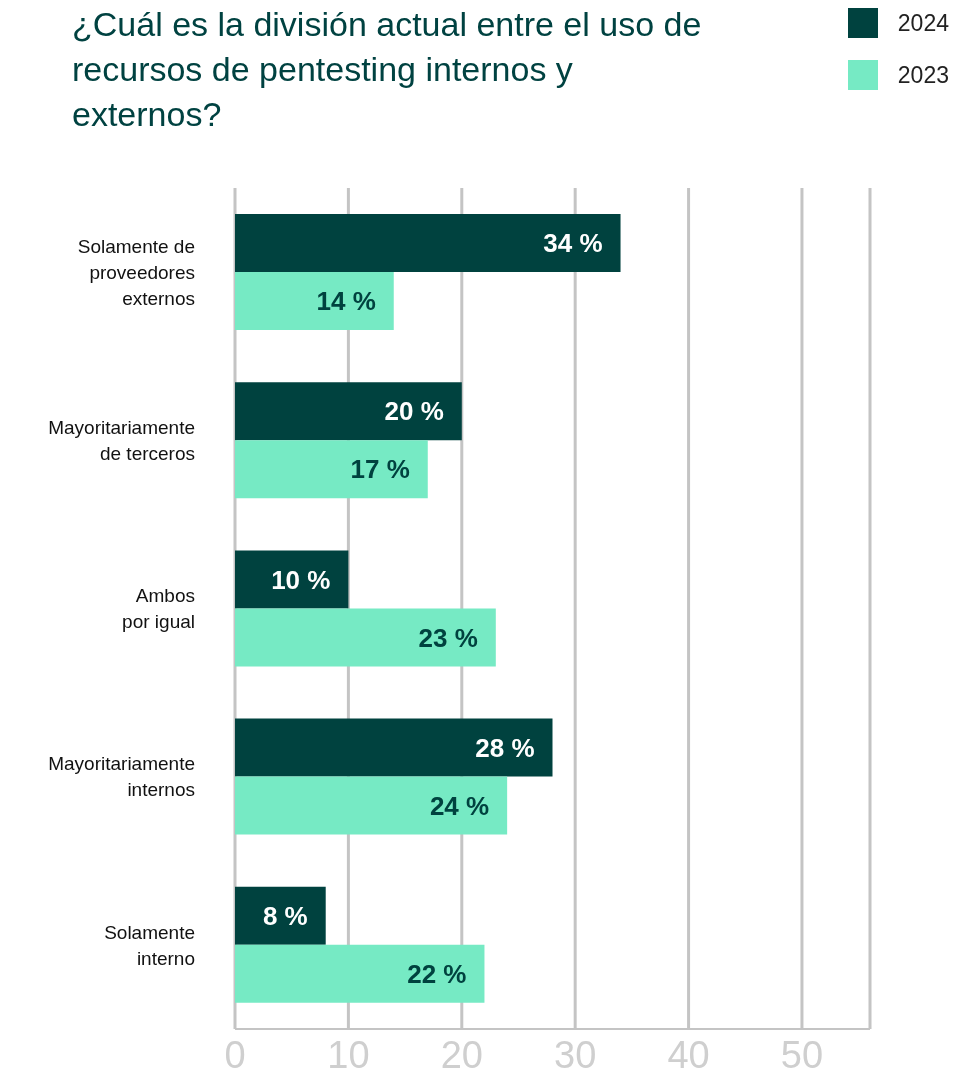 This screenshot has height=1085, width=961. Describe the element at coordinates (448, 637) in the screenshot. I see `data-label: 23 %` at that location.